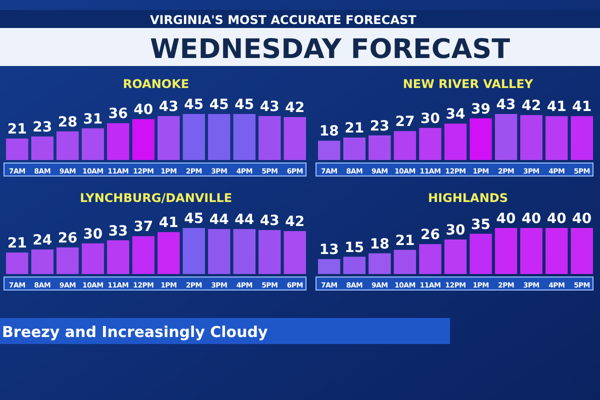  I want to click on data-label: 31, so click(93, 119).